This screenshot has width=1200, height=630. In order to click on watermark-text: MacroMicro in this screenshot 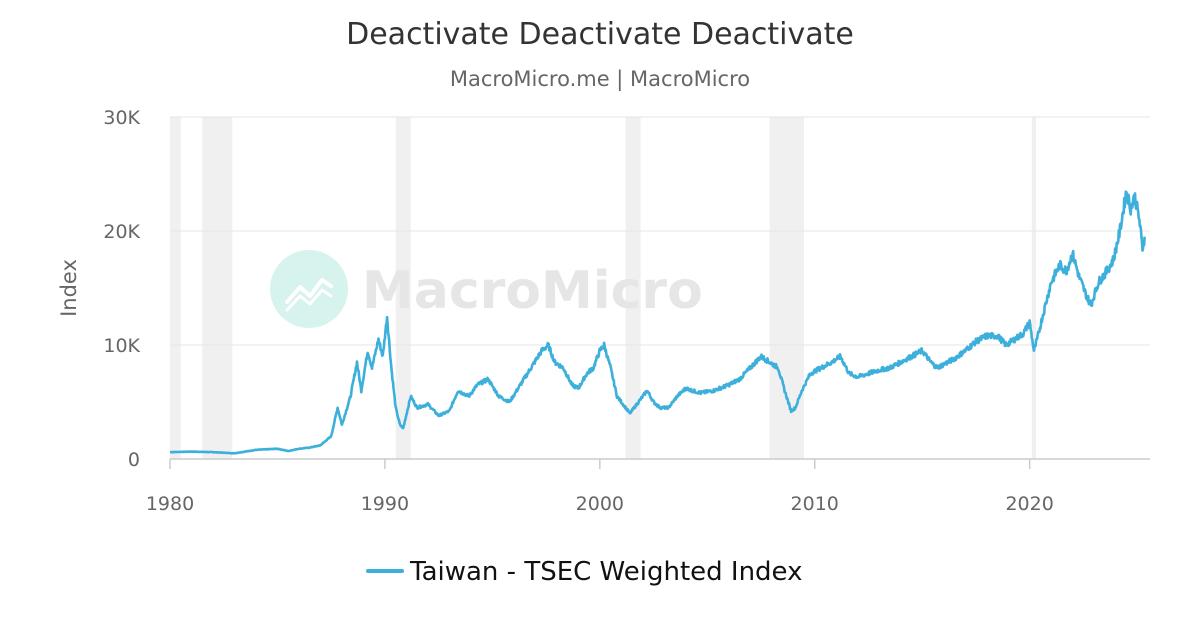, I will do `click(532, 291)`.